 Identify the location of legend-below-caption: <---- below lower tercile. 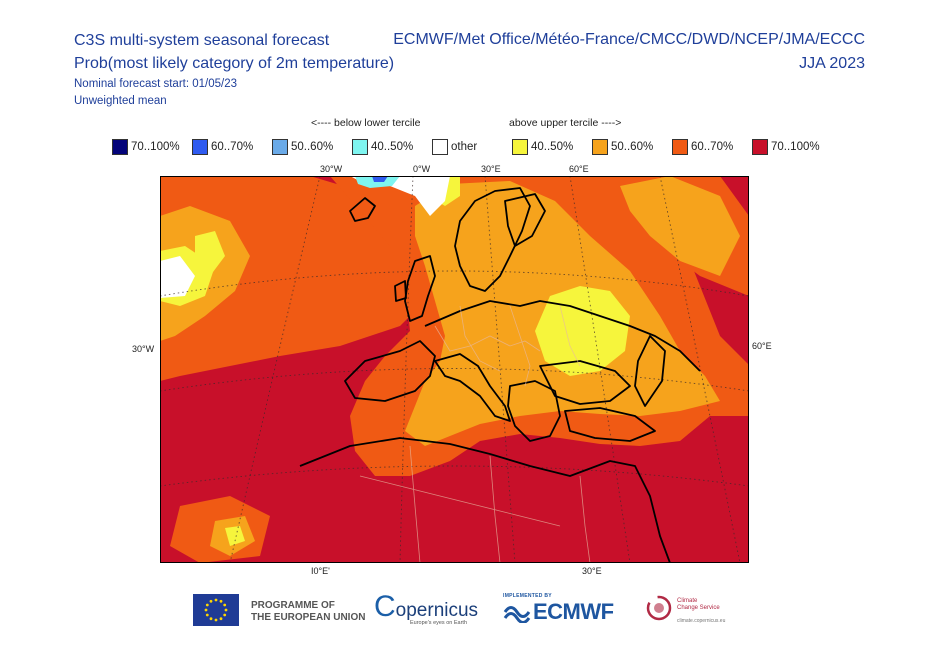
(366, 123).